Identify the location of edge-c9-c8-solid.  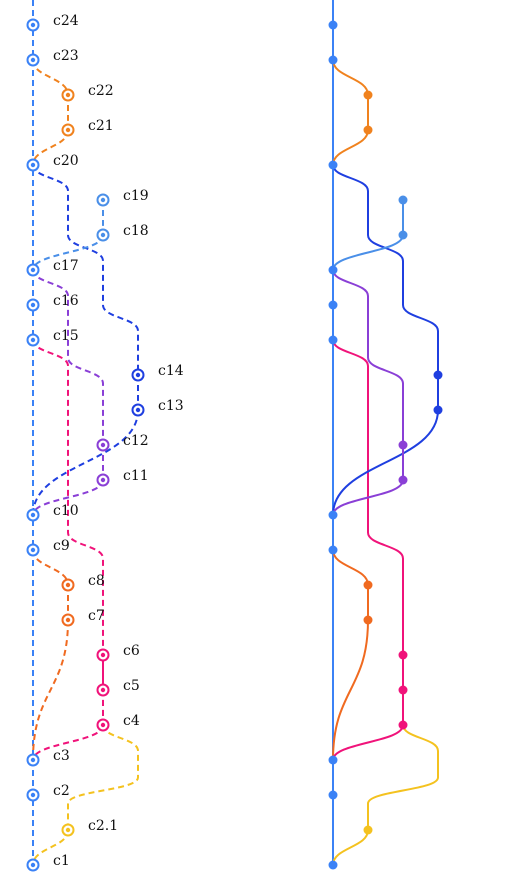
(350, 567).